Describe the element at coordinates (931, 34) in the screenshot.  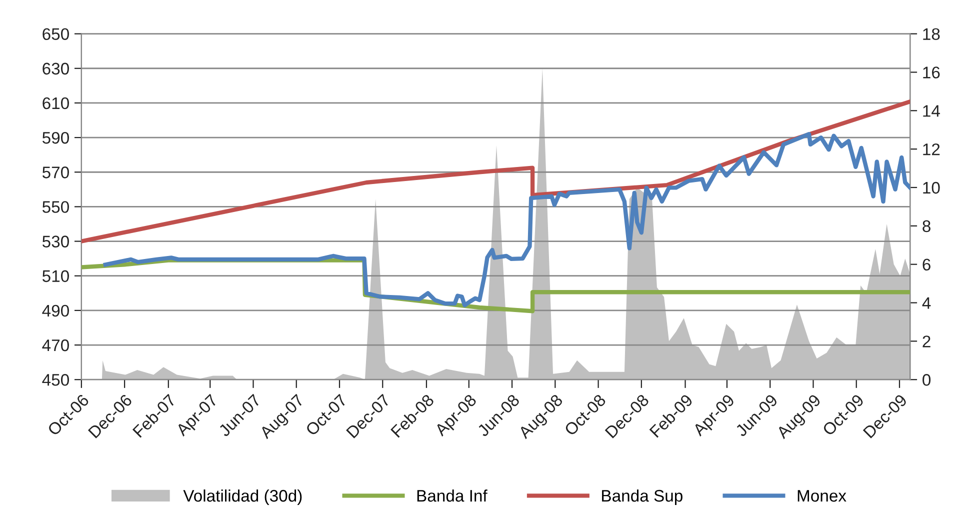
I see `y2-tick-label: 18` at that location.